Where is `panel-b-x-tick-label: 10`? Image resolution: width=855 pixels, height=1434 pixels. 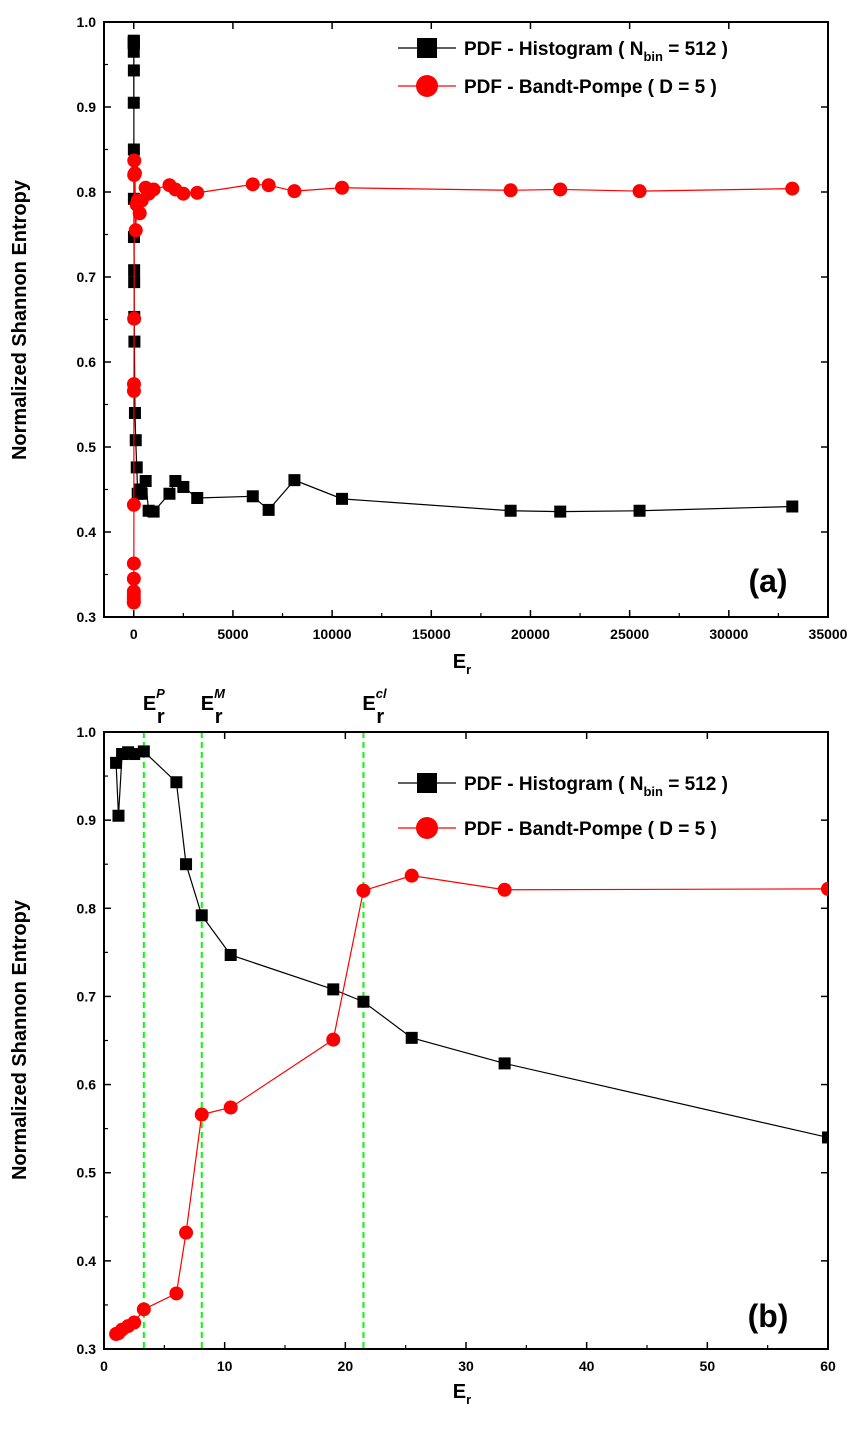
panel-b-x-tick-label: 10 is located at coordinates (225, 1366).